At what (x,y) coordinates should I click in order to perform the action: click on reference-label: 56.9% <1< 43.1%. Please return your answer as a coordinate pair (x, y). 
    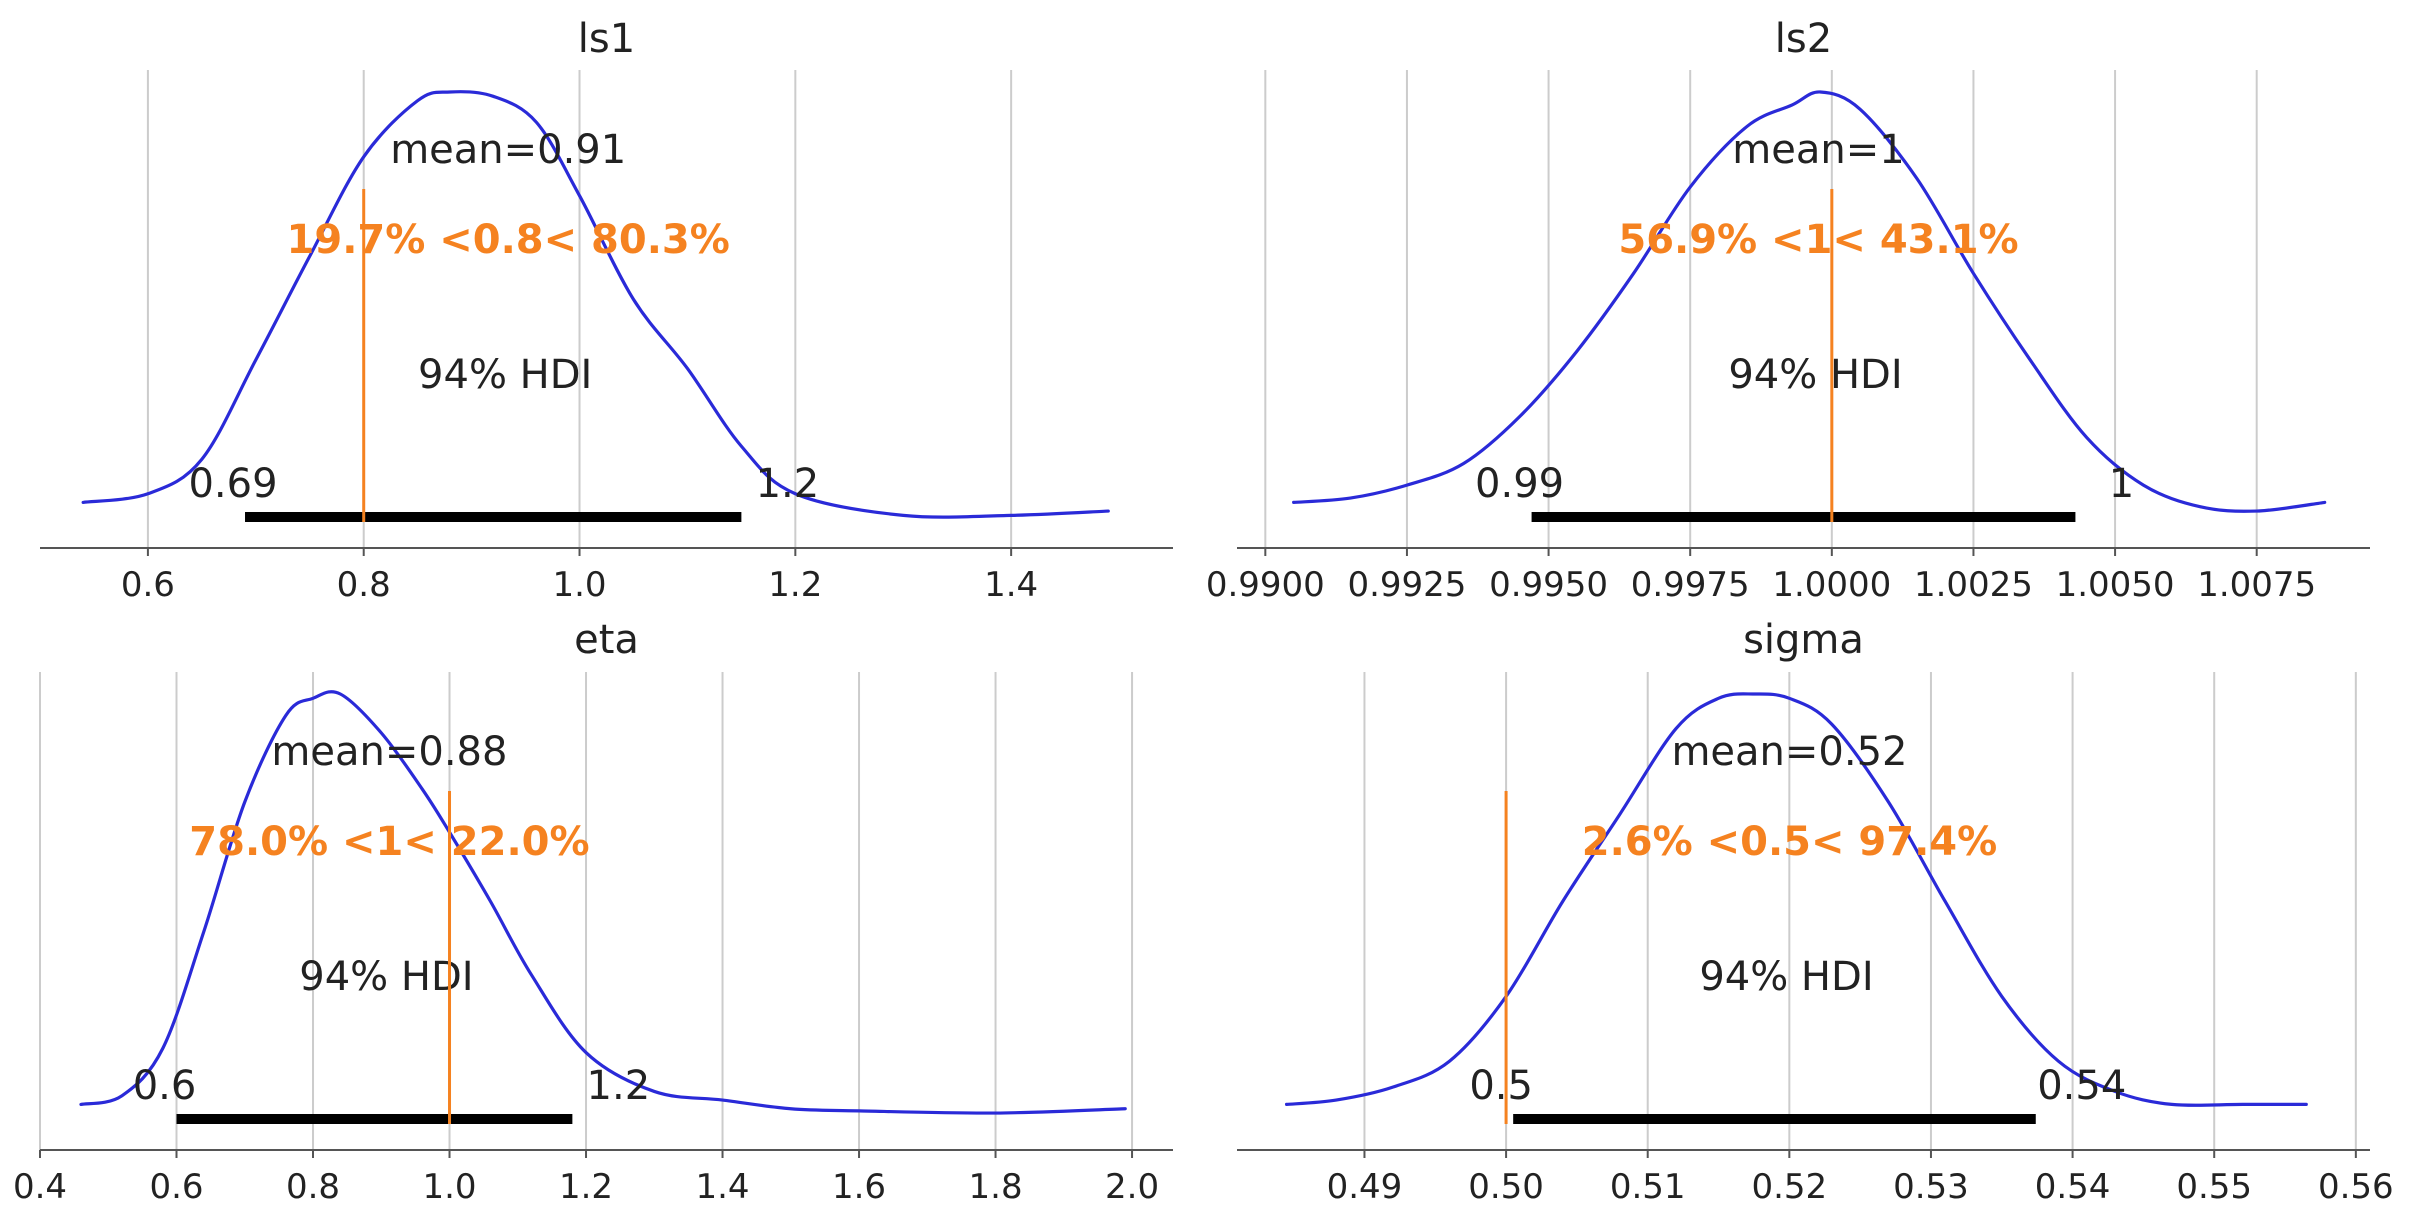
    Looking at the image, I should click on (1818, 240).